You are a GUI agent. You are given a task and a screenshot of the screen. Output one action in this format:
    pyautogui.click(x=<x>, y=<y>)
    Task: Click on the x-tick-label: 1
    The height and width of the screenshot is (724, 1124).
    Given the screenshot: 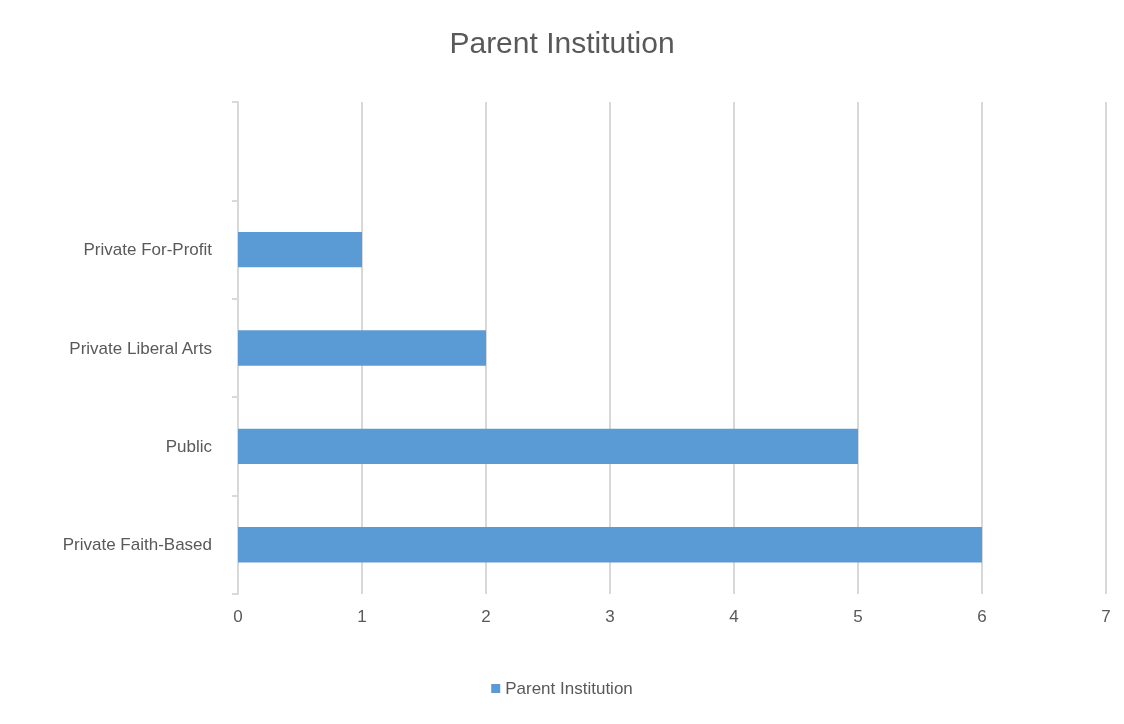 What is the action you would take?
    pyautogui.click(x=362, y=616)
    